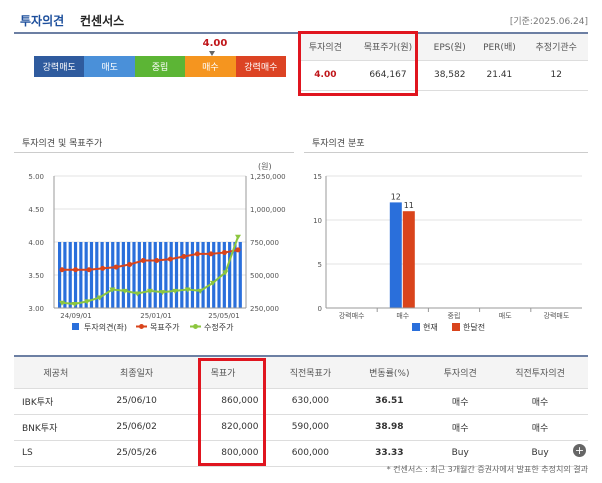  I want to click on table-cell: 820,000, so click(223, 427).